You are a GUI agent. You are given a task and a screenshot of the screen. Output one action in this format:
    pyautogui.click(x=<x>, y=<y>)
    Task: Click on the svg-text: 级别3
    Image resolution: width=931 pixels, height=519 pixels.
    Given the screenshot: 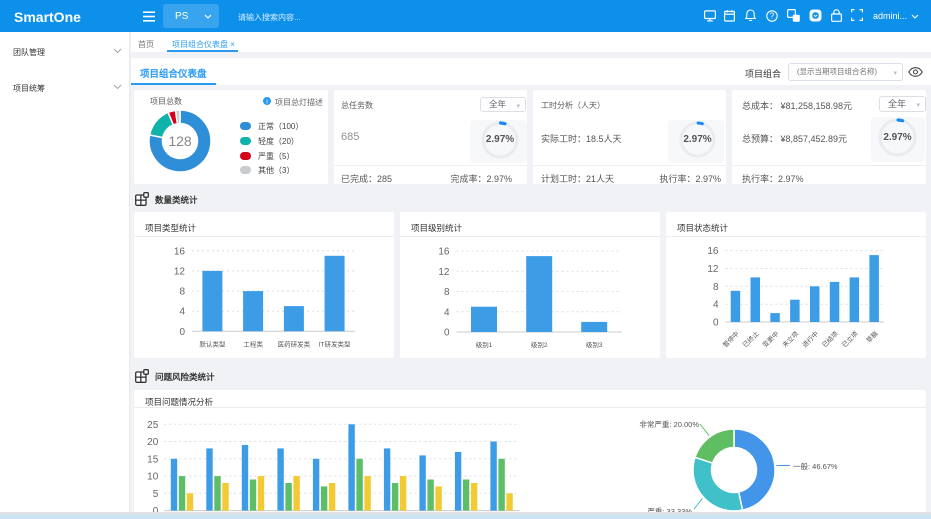 What is the action you would take?
    pyautogui.click(x=594, y=344)
    